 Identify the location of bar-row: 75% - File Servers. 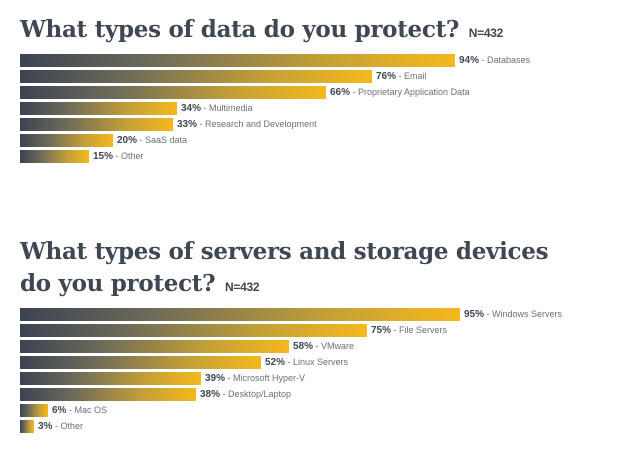
(315, 331).